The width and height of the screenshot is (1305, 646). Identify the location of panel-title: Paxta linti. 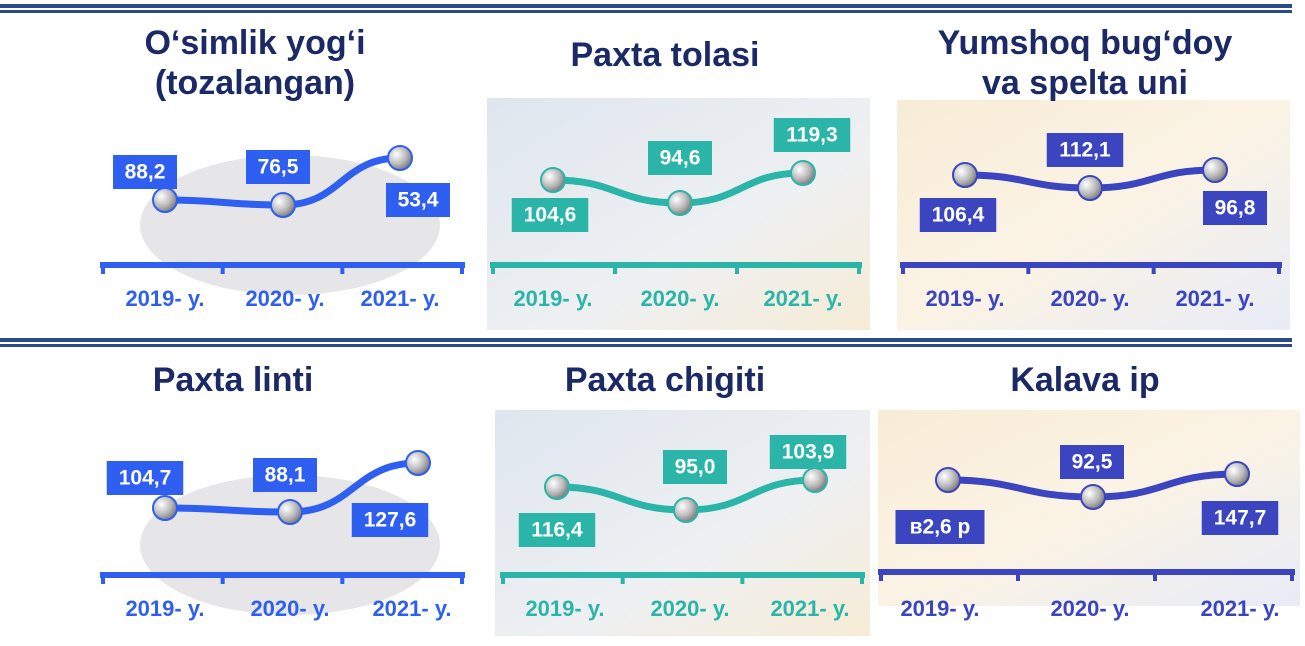
(233, 380).